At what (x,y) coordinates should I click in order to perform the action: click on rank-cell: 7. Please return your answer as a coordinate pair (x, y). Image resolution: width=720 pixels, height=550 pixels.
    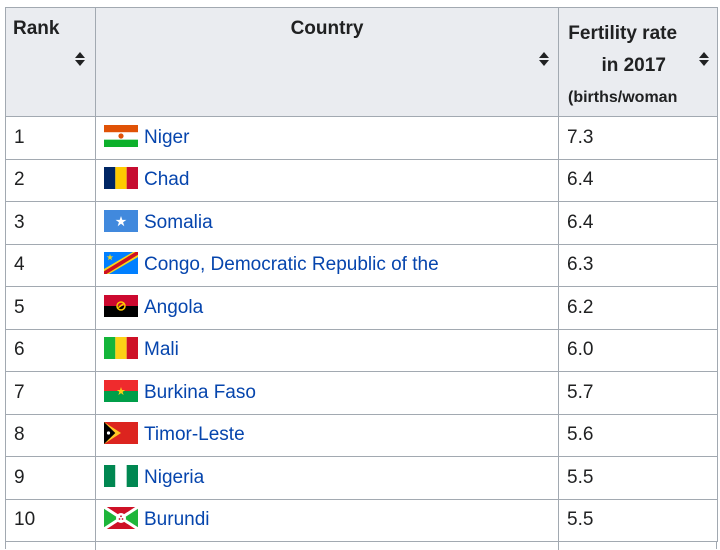
    Looking at the image, I should click on (50, 393).